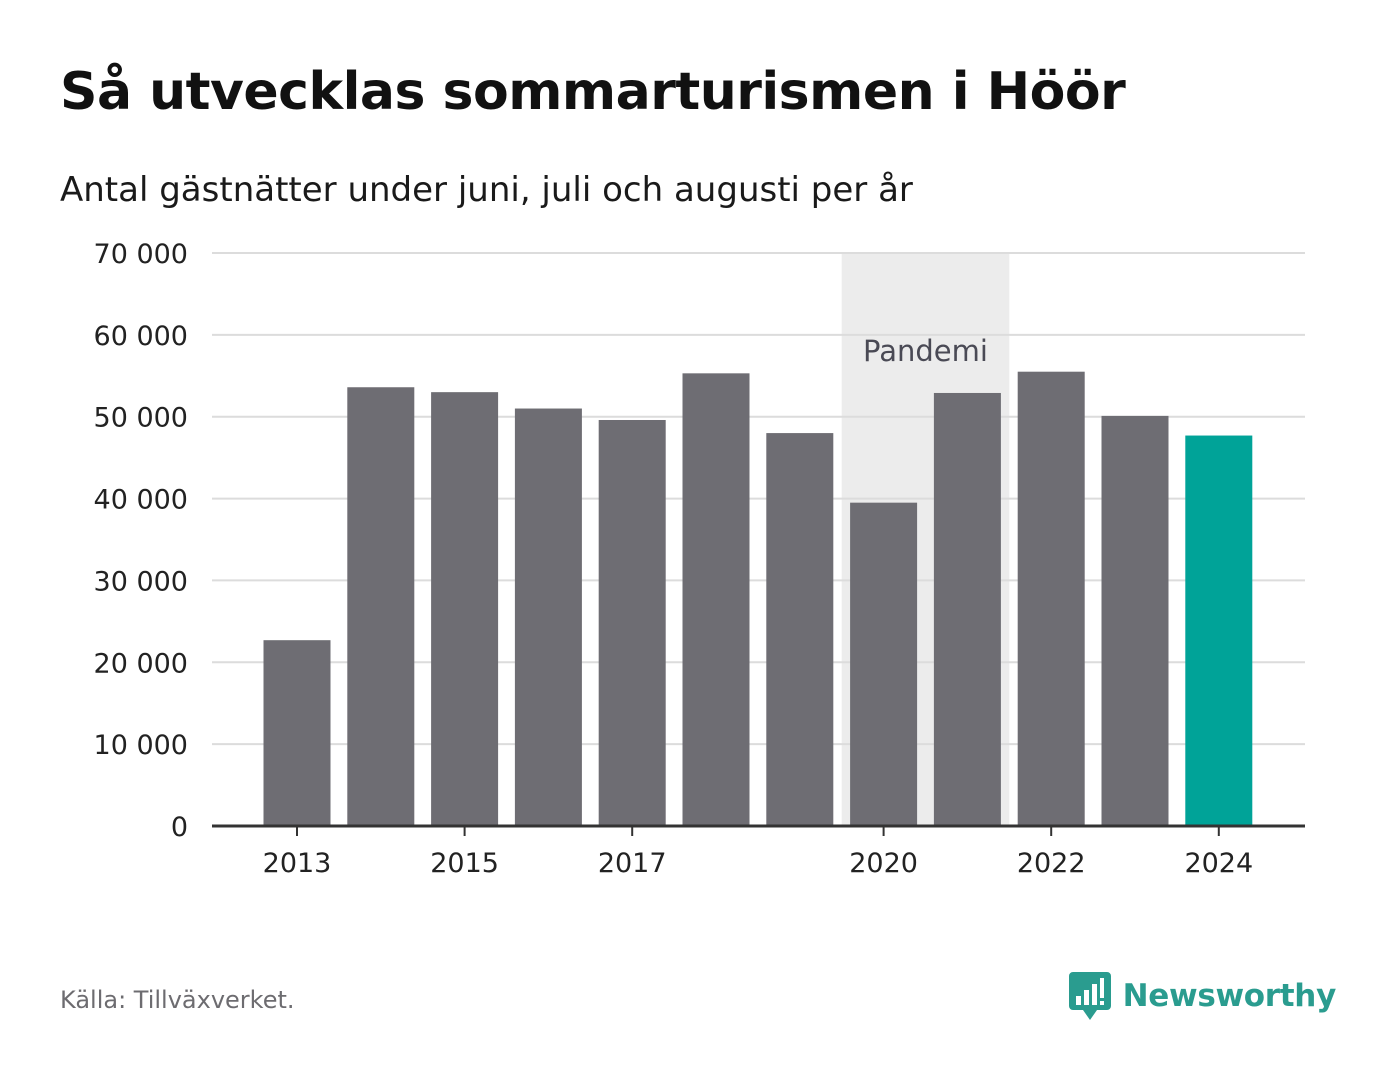 This screenshot has height=1080, width=1400. What do you see at coordinates (1051, 863) in the screenshot?
I see `x-tick-label: 2022` at bounding box center [1051, 863].